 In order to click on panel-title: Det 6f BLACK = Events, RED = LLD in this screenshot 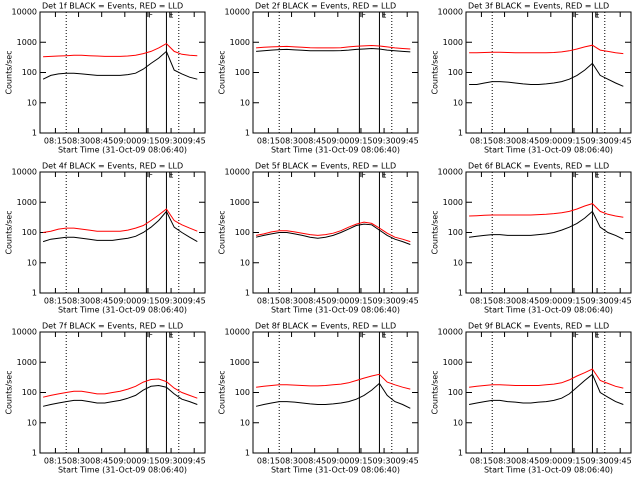, I will do `click(538, 166)`.